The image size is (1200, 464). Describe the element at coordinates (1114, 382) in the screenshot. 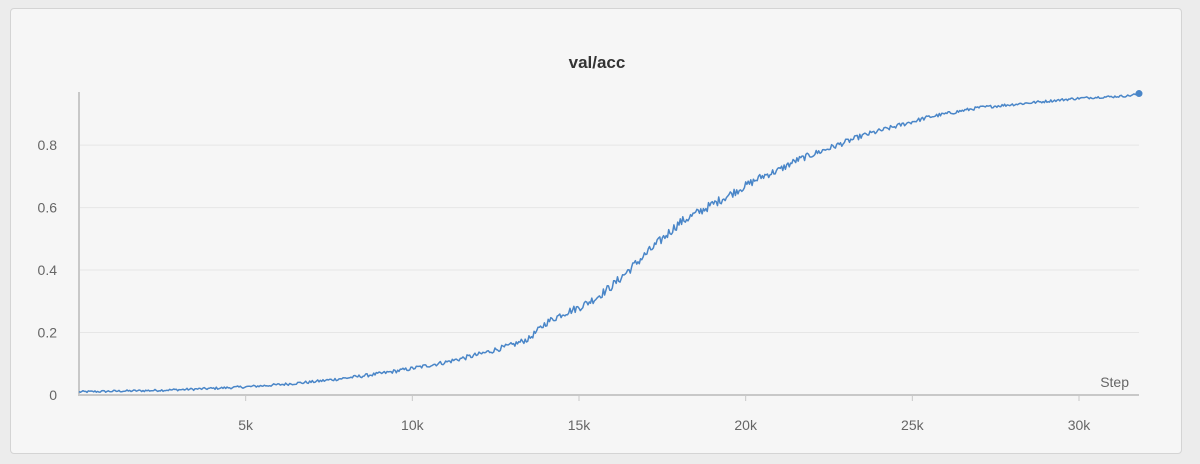

I see `x-axis-label: Step` at that location.